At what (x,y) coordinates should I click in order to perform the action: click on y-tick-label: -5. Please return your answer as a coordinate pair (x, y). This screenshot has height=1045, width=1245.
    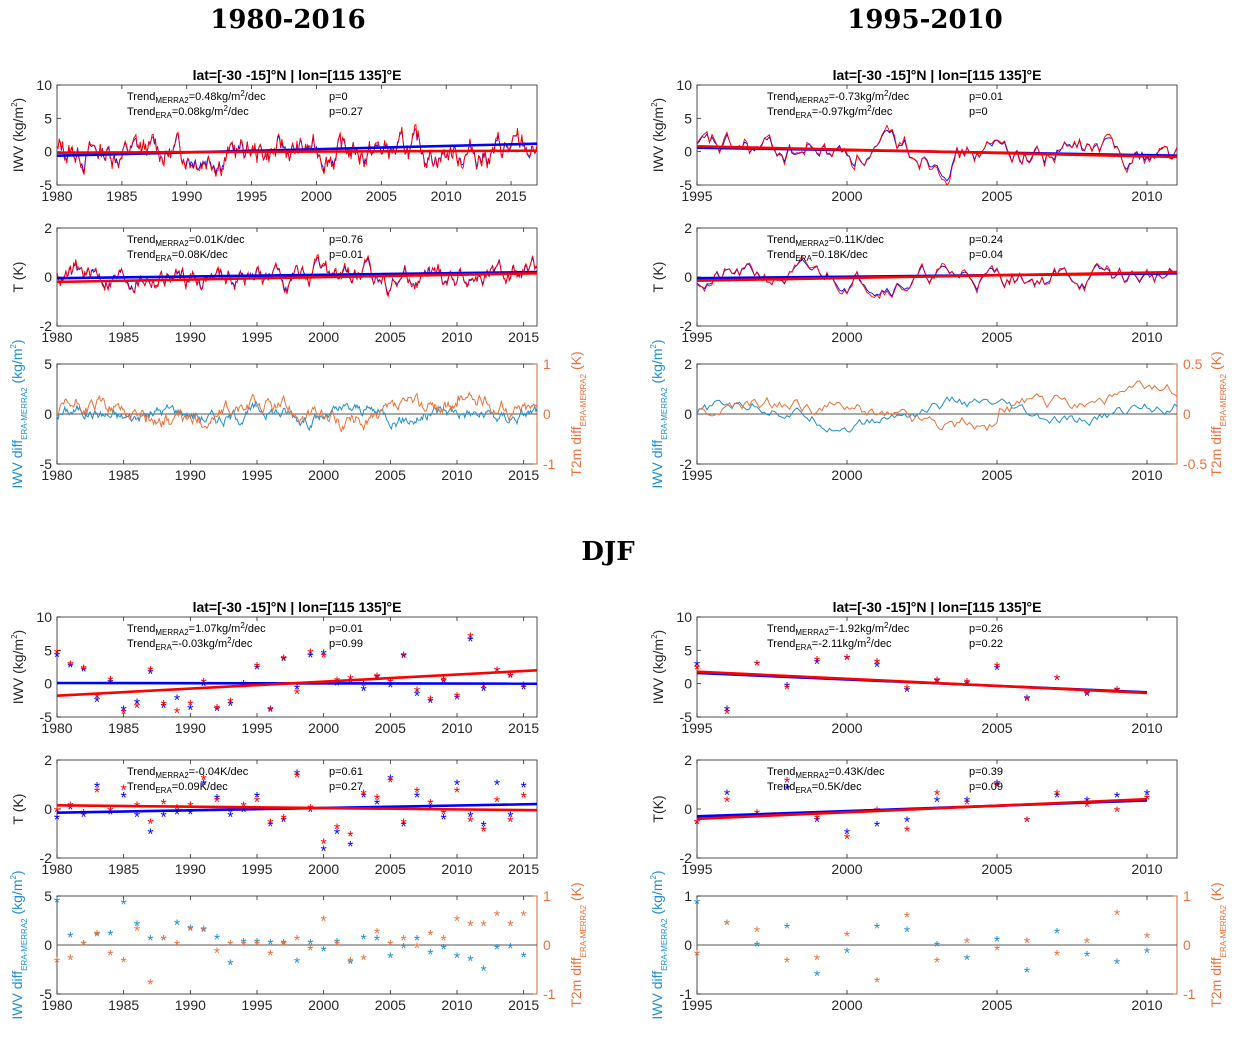
    Looking at the image, I should click on (46, 185).